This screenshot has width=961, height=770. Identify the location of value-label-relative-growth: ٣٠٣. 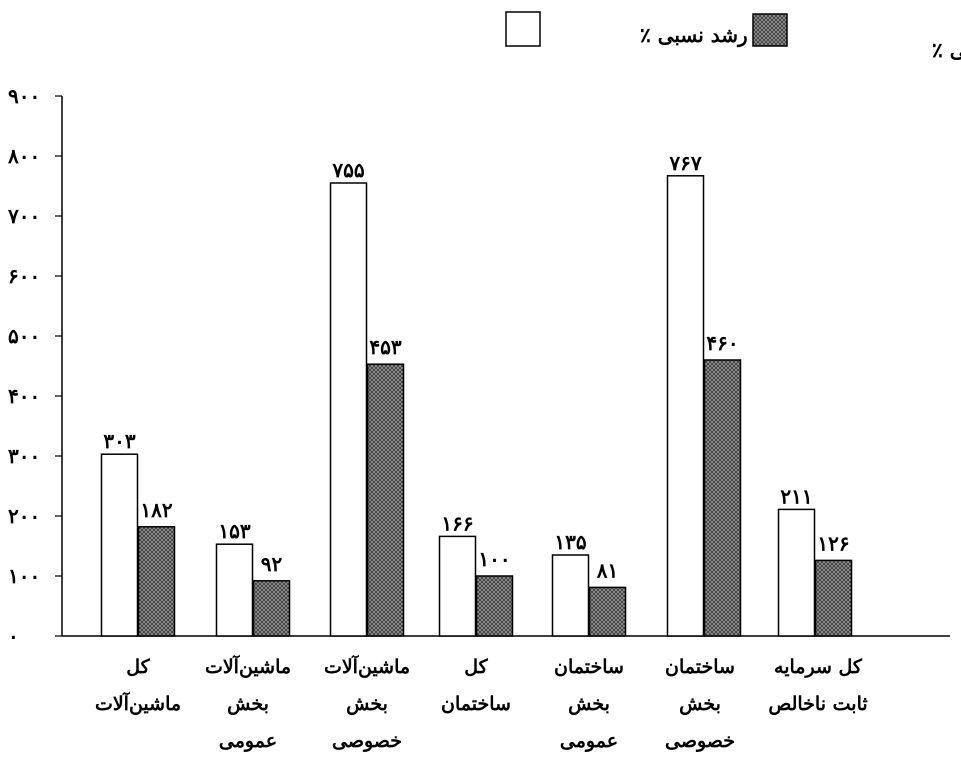
(119, 441).